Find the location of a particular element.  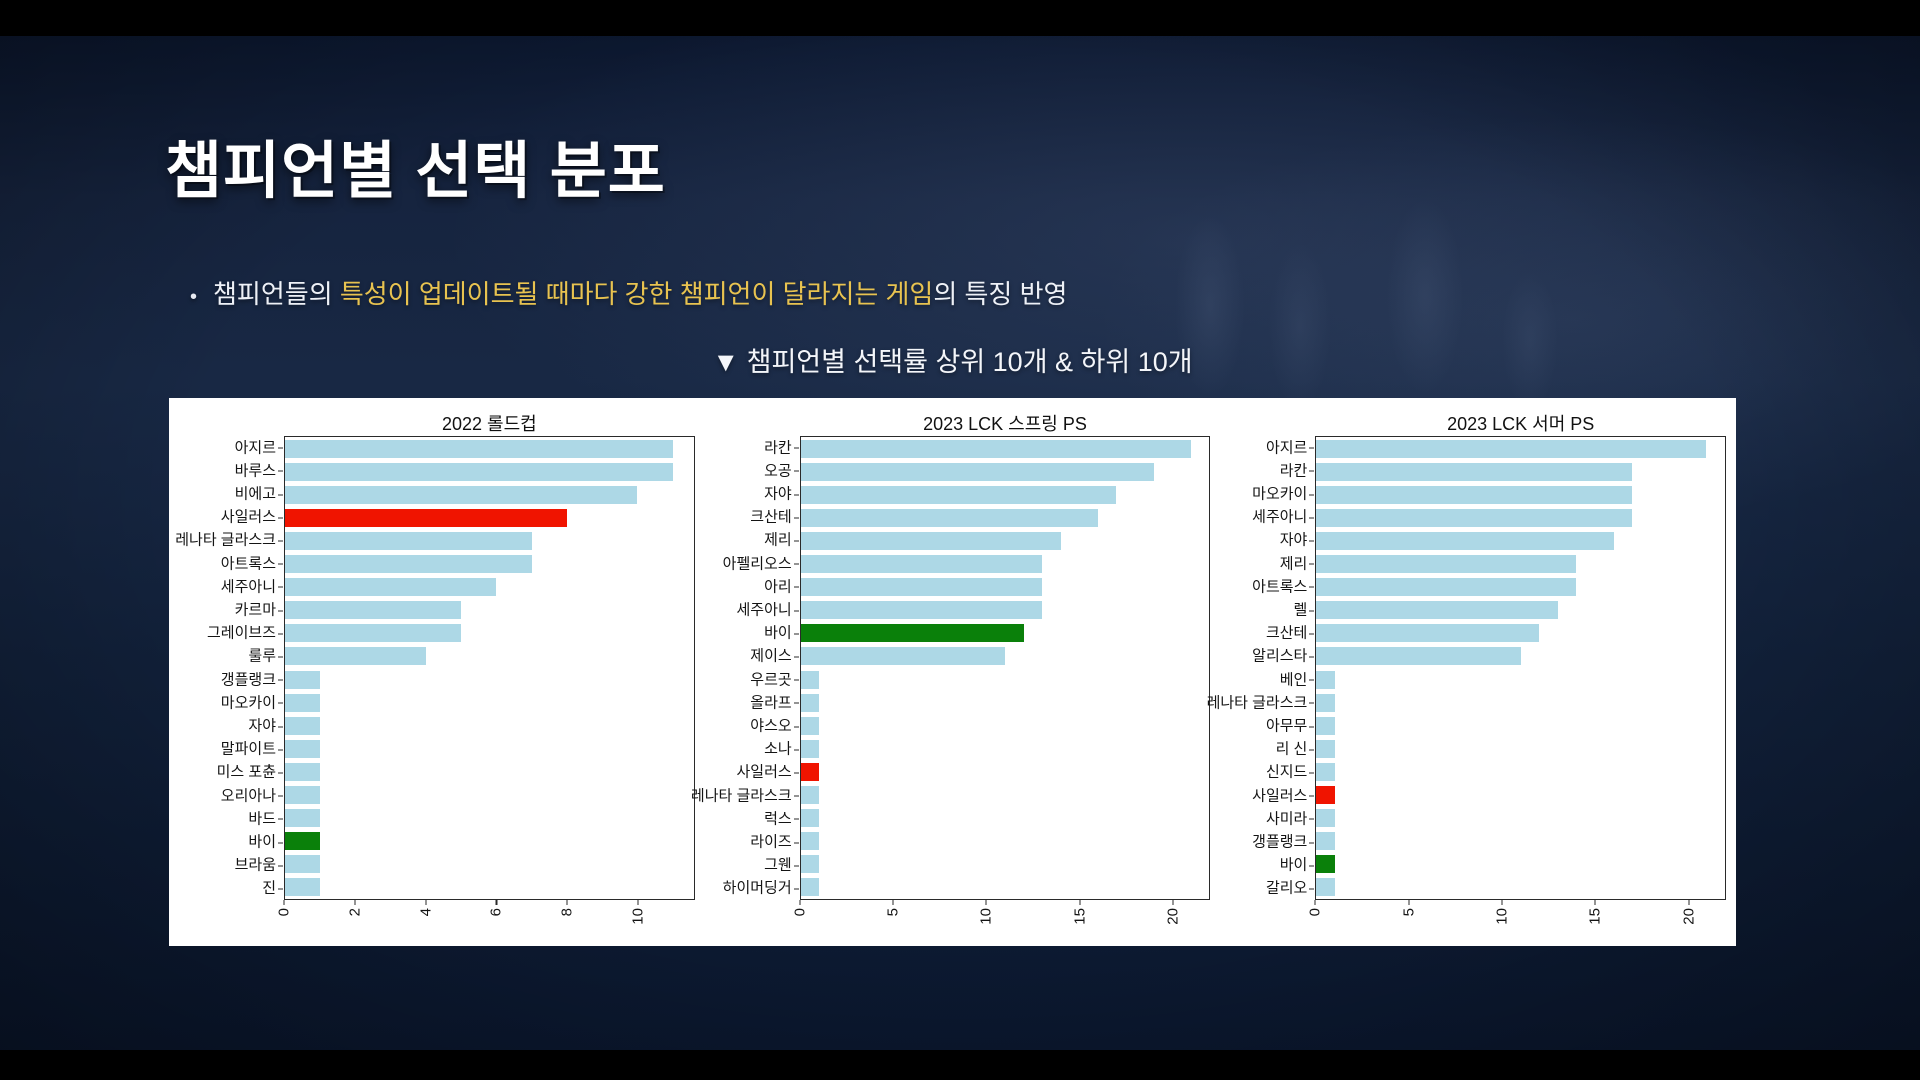

y-axis-label: 아트록스 is located at coordinates (252, 564).